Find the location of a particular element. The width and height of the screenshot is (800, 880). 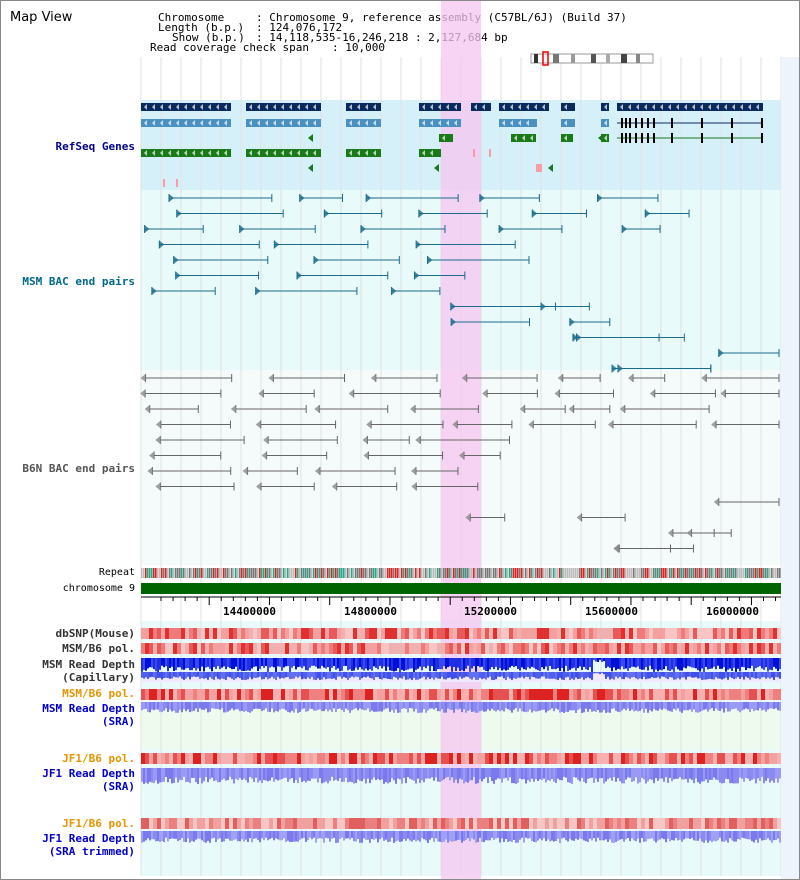

gene-arrow is located at coordinates (600, 138).